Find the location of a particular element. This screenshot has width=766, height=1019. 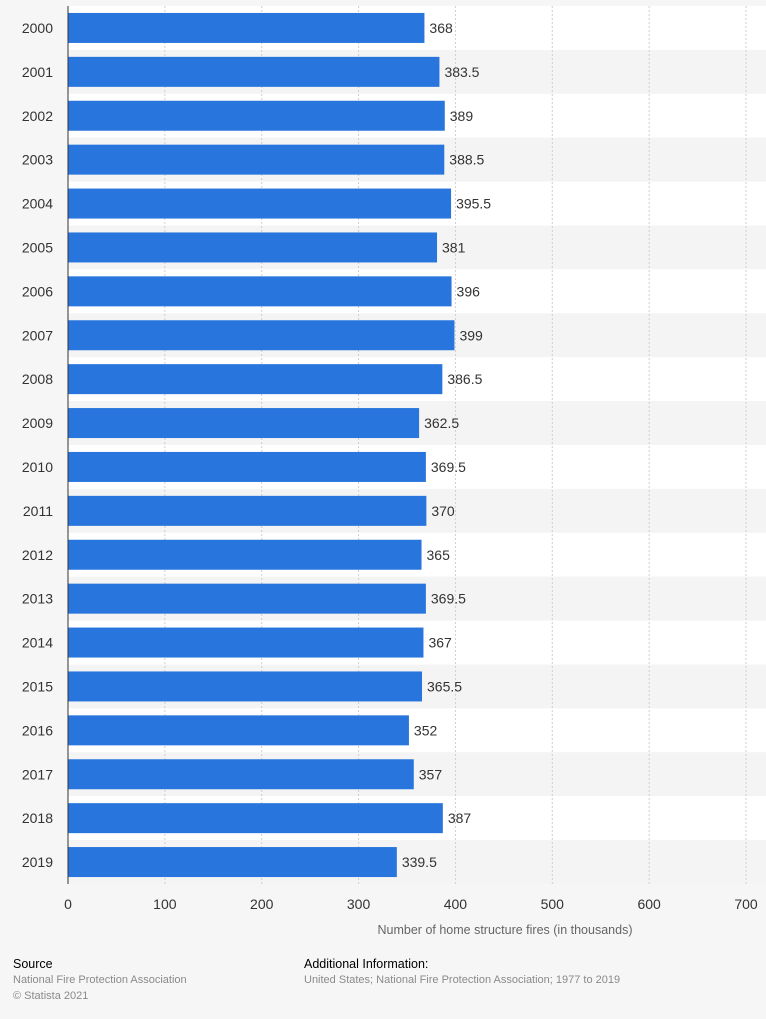

x-tick-label: 300 is located at coordinates (359, 904).